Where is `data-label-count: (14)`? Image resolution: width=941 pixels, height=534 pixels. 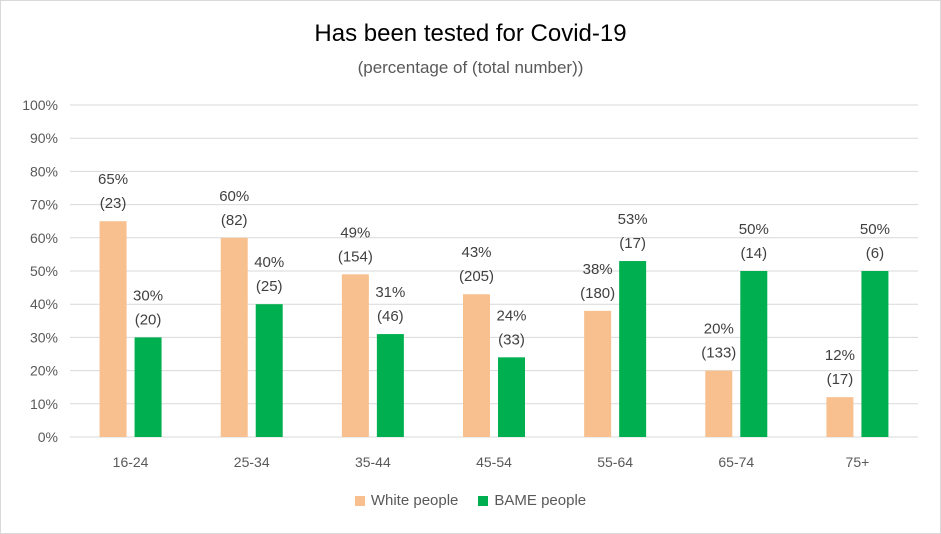 data-label-count: (14) is located at coordinates (753, 253).